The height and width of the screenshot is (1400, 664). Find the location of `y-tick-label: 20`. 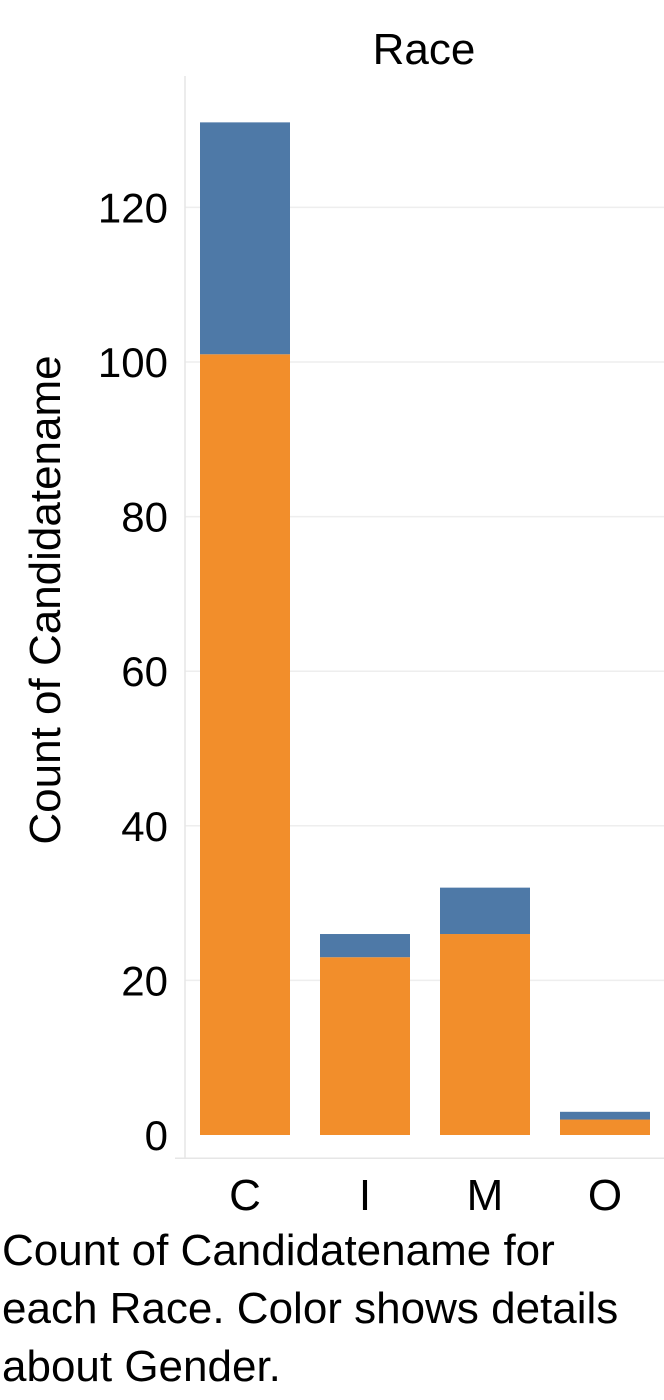

y-tick-label: 20 is located at coordinates (144, 980).